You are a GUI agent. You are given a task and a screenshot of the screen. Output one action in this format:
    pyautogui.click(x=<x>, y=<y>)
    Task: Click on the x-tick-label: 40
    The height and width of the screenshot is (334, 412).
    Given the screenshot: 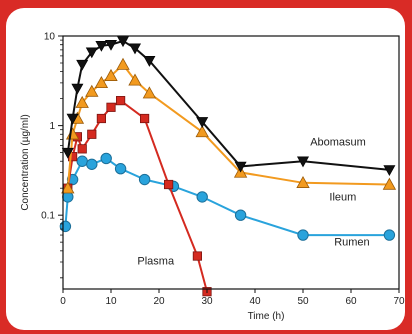 What is the action you would take?
    pyautogui.click(x=255, y=301)
    